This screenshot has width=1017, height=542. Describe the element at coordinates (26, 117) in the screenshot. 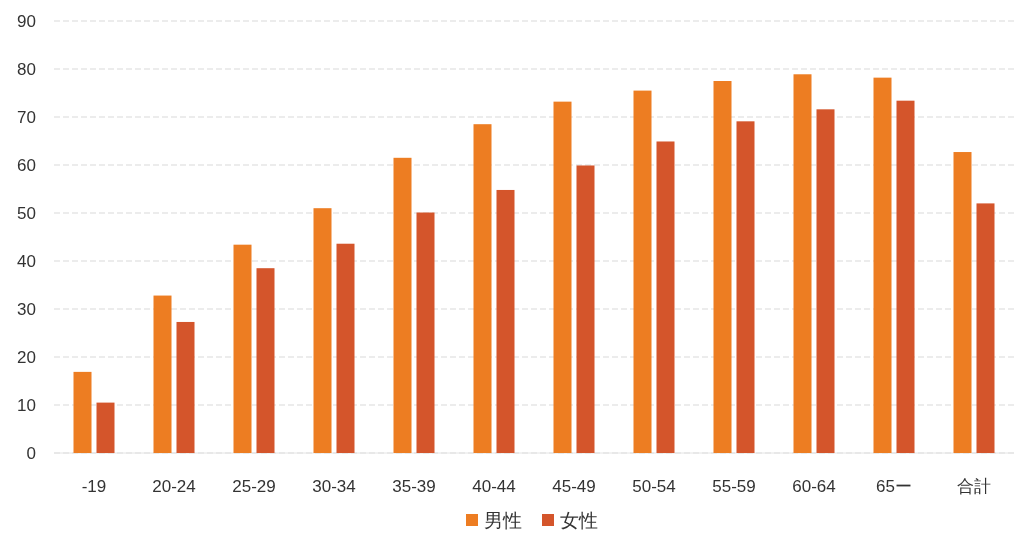

I see `y-tick-label: 70` at that location.